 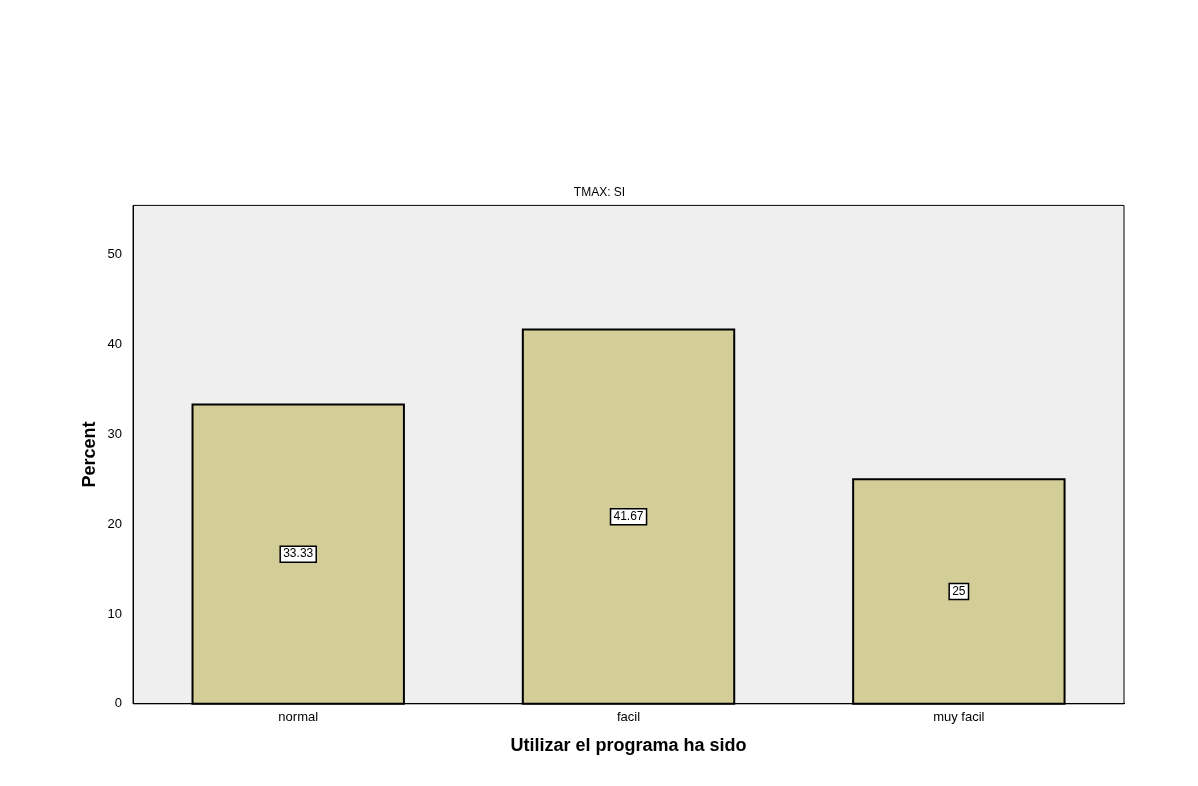 What do you see at coordinates (959, 590) in the screenshot?
I see `data-label: 25` at bounding box center [959, 590].